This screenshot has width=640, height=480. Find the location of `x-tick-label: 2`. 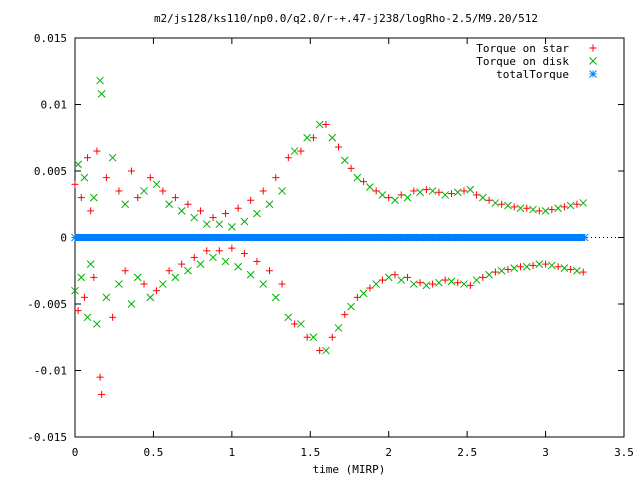

x-tick-label: 2 is located at coordinates (388, 452).